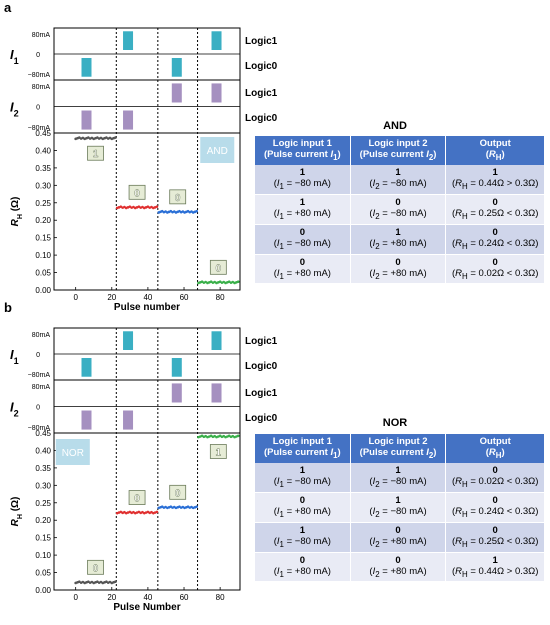 The width and height of the screenshot is (550, 625). I want to click on I2-tick-pos: 80mA, so click(41, 387).